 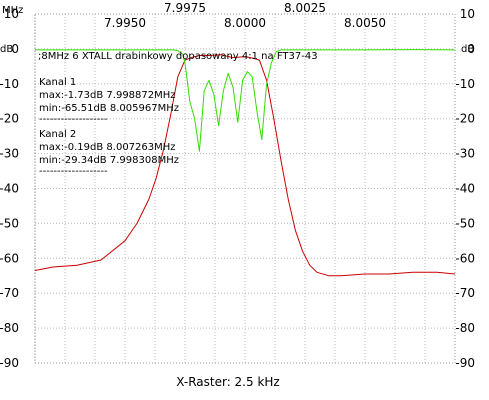 What do you see at coordinates (107, 147) in the screenshot?
I see `annotation-kanal2-max: max:-0.19dB 8.007263MHz` at bounding box center [107, 147].